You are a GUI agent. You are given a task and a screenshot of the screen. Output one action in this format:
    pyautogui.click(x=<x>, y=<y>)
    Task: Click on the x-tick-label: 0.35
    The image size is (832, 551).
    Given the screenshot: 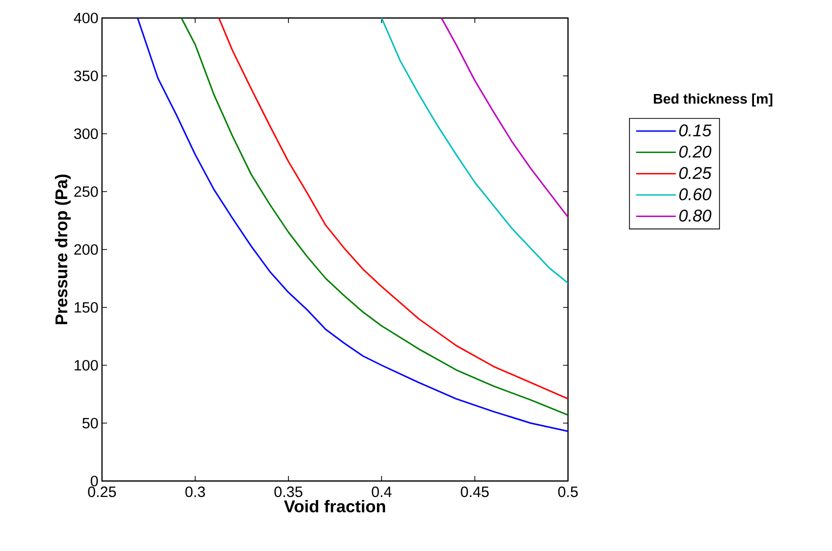 What is the action you would take?
    pyautogui.click(x=288, y=492)
    